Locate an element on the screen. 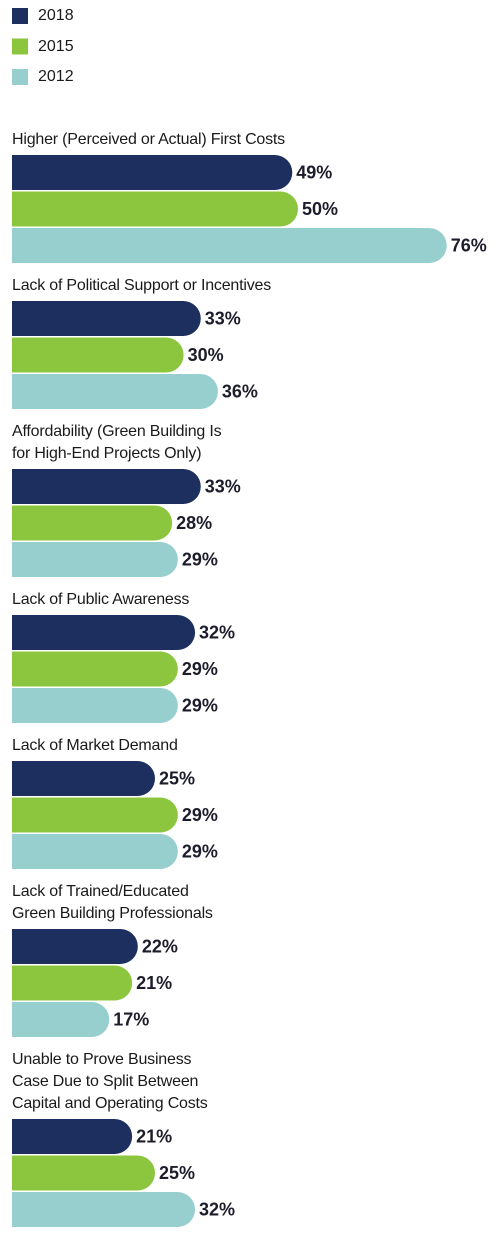  value-label: 30% is located at coordinates (206, 355).